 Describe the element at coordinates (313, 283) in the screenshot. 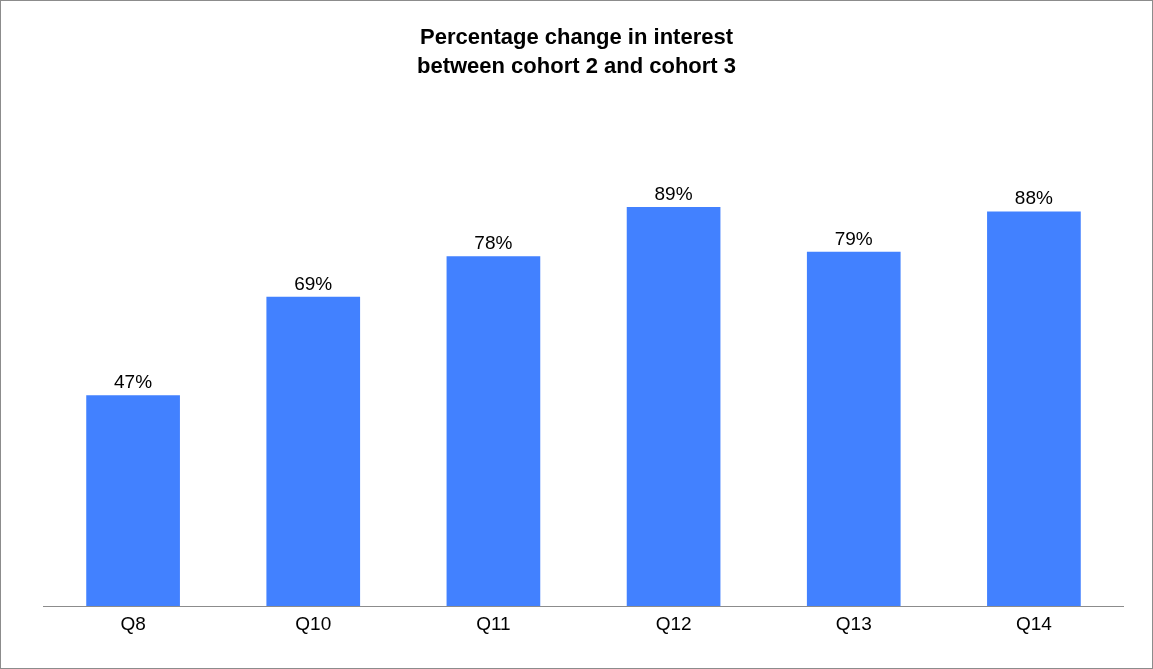

I see `data-label: 69%` at that location.